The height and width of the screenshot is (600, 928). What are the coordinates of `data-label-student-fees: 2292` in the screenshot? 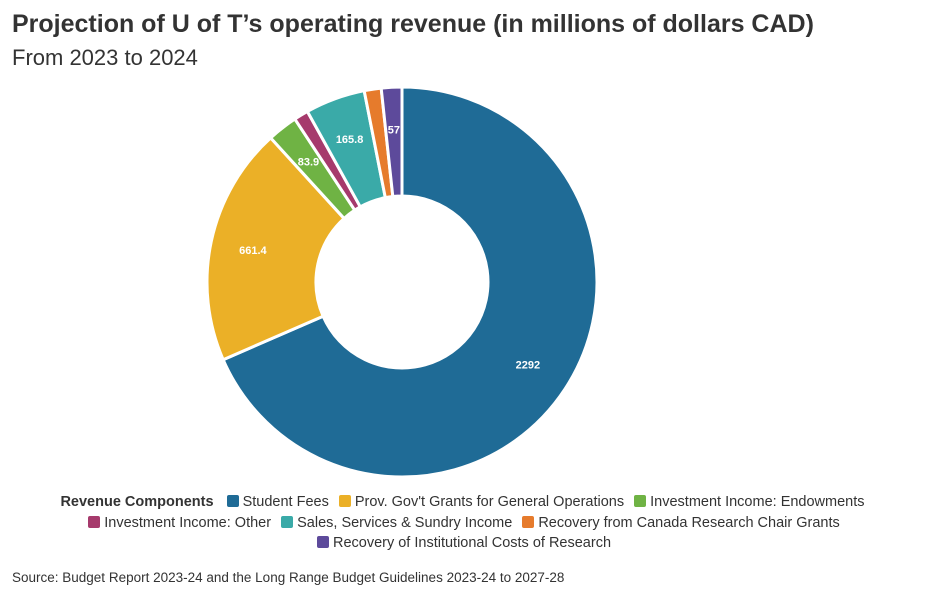 It's located at (528, 366).